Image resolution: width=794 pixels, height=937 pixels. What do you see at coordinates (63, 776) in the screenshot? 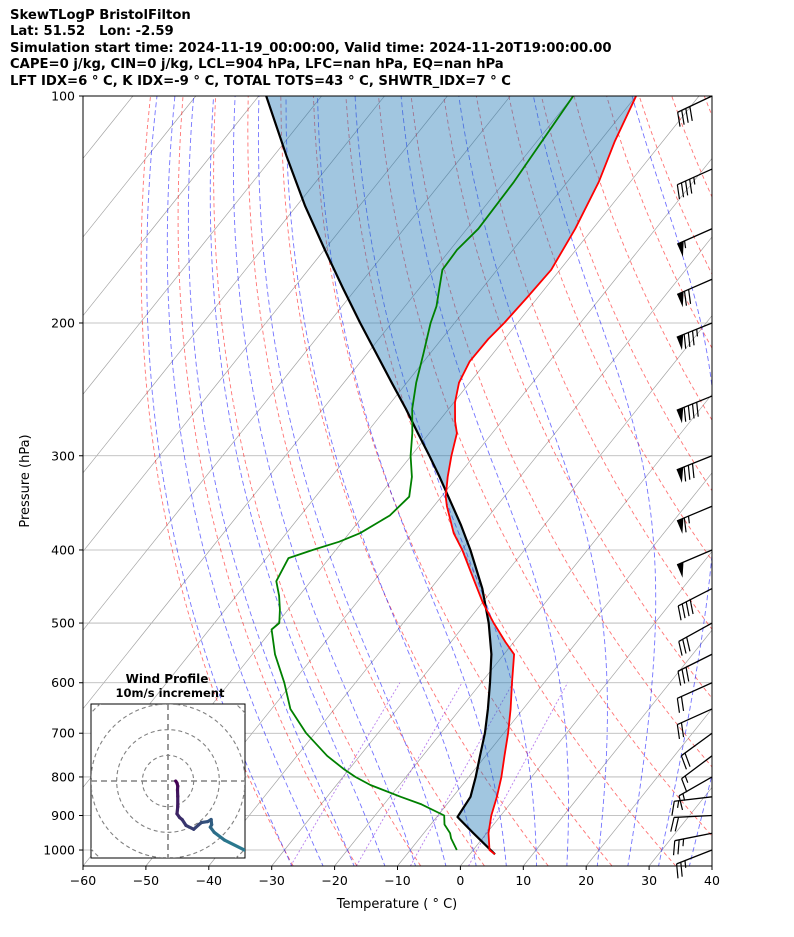
I see `y-tick-label: 800` at bounding box center [63, 776].